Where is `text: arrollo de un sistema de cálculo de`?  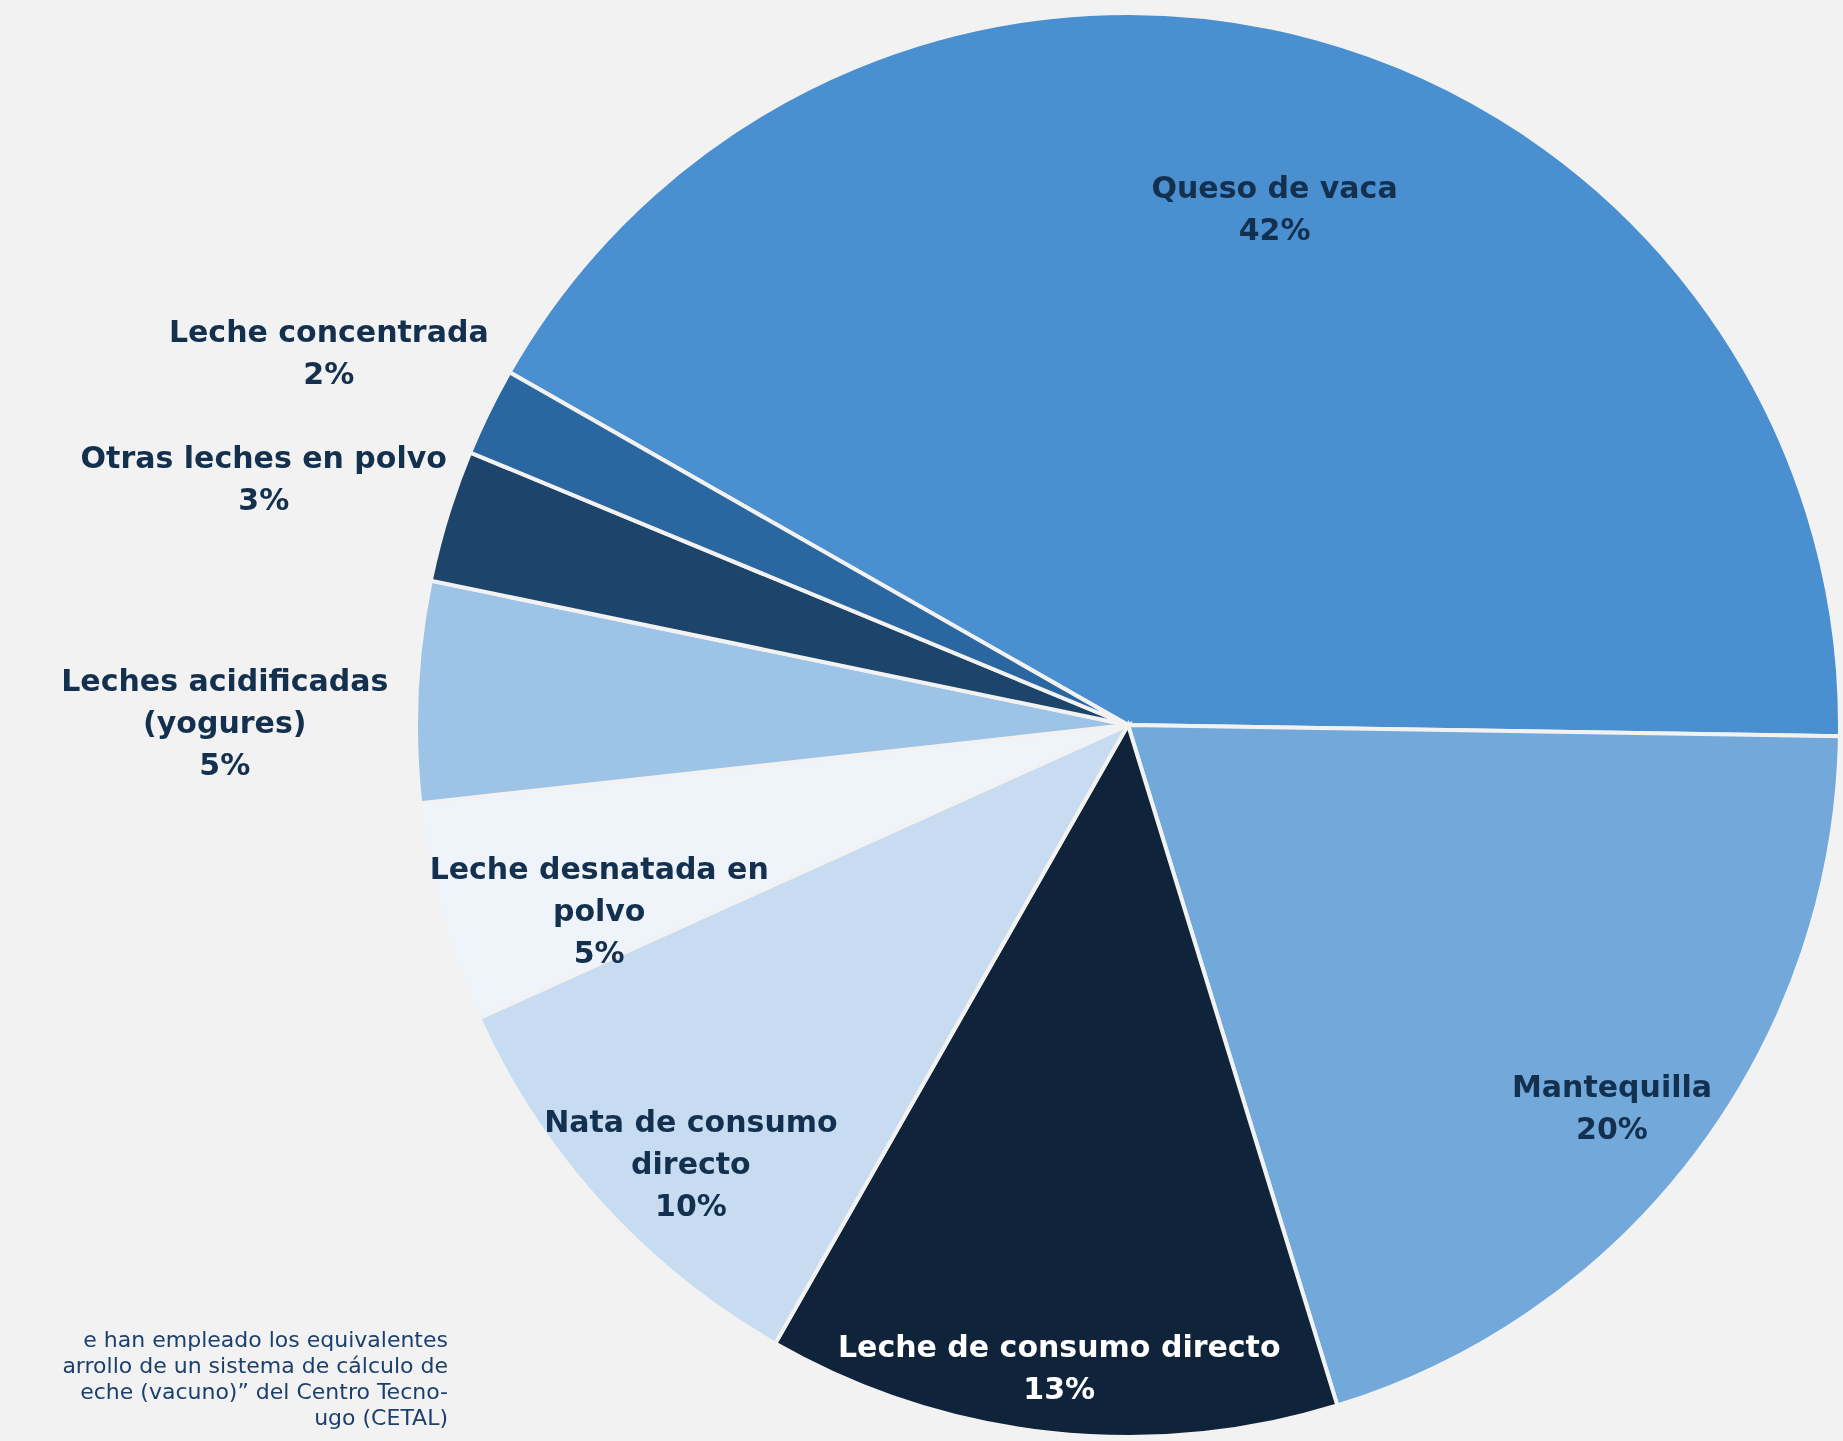 text: arrollo de un sistema de cálculo de is located at coordinates (255, 1365).